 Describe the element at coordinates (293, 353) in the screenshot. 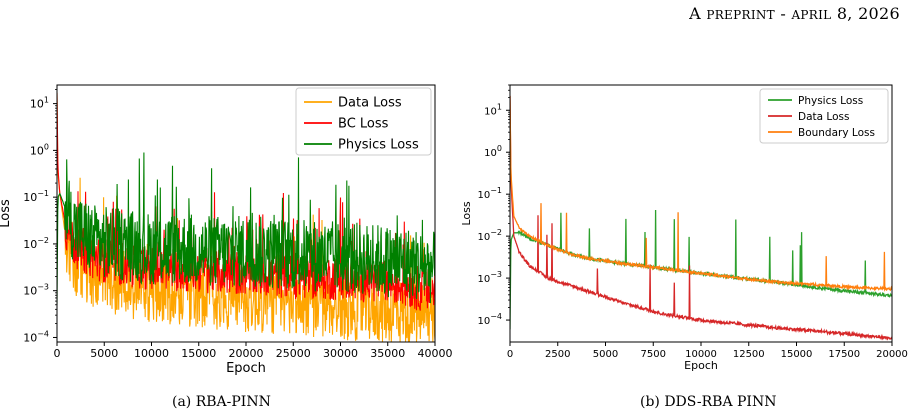

I see `x-tick-label: 25000` at that location.